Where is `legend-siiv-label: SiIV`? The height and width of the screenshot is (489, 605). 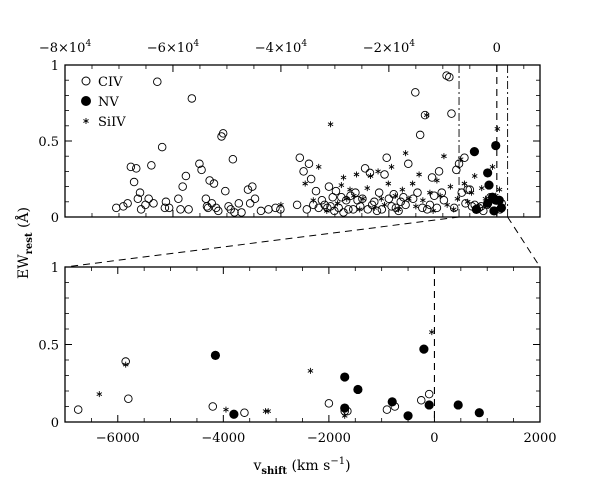
legend-siiv-label: SiIV is located at coordinates (112, 122).